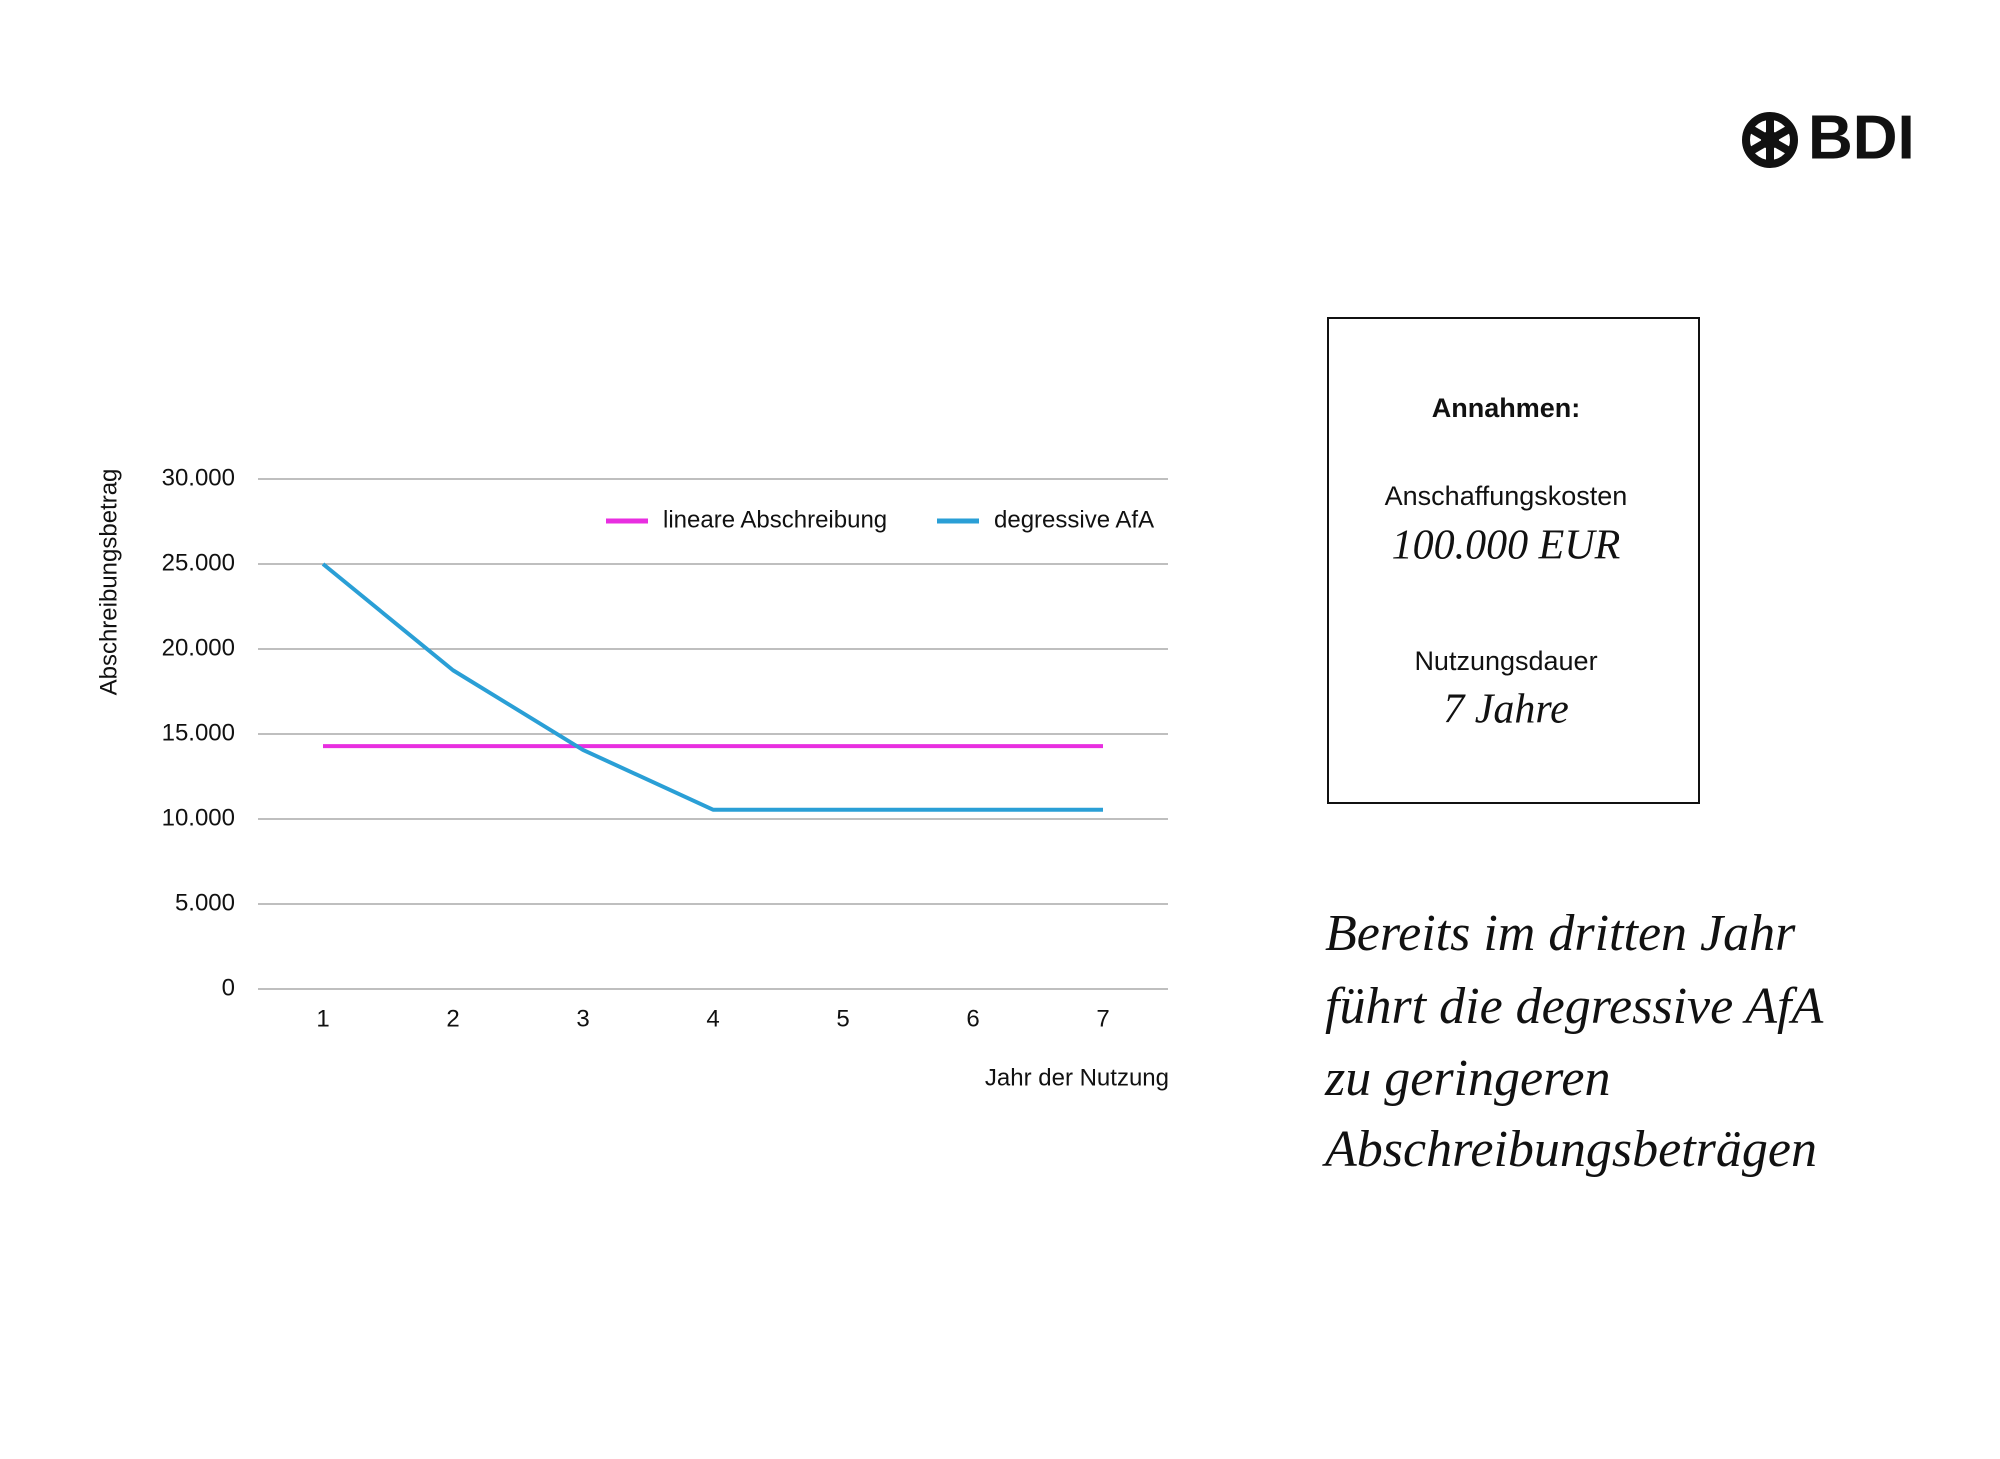 The height and width of the screenshot is (1459, 2000). I want to click on logo-icon, so click(1770, 140).